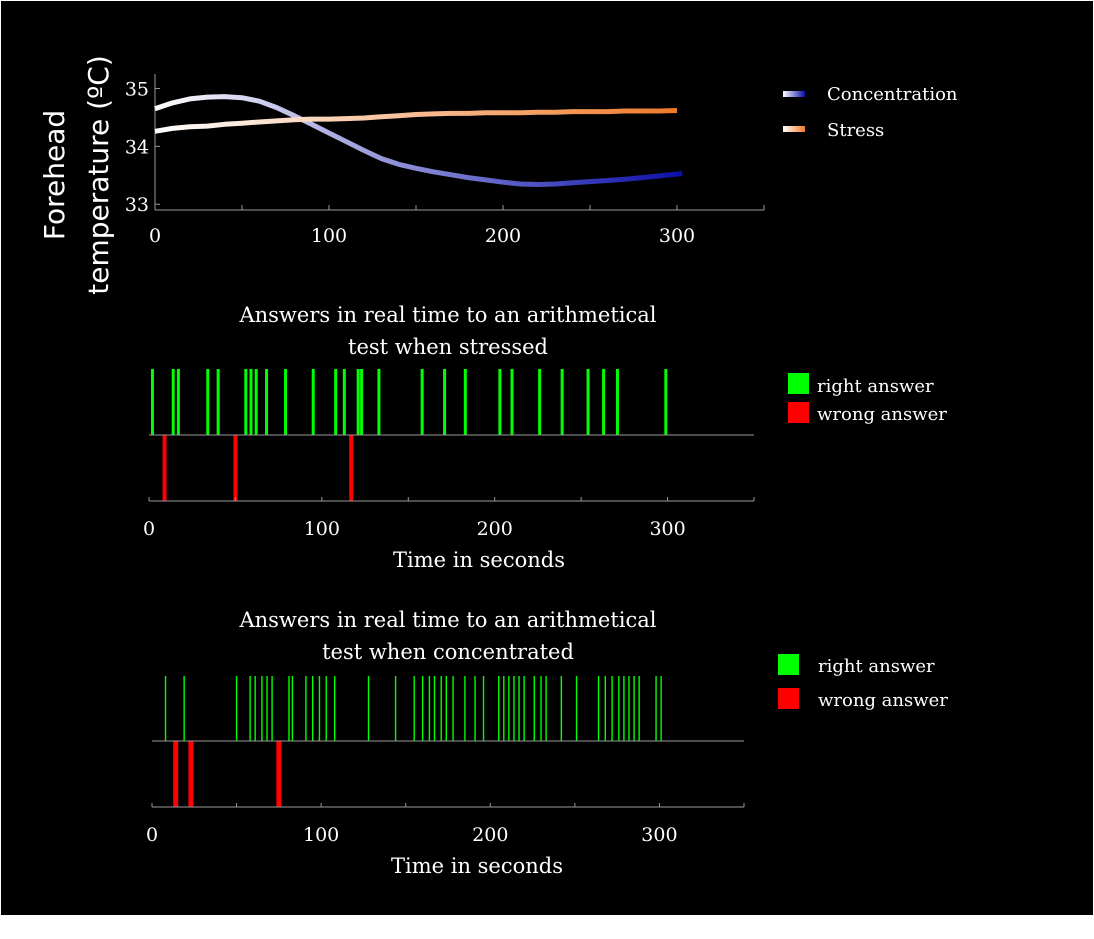 The width and height of the screenshot is (1094, 939). I want to click on stressed-answer-marks, so click(409, 435).